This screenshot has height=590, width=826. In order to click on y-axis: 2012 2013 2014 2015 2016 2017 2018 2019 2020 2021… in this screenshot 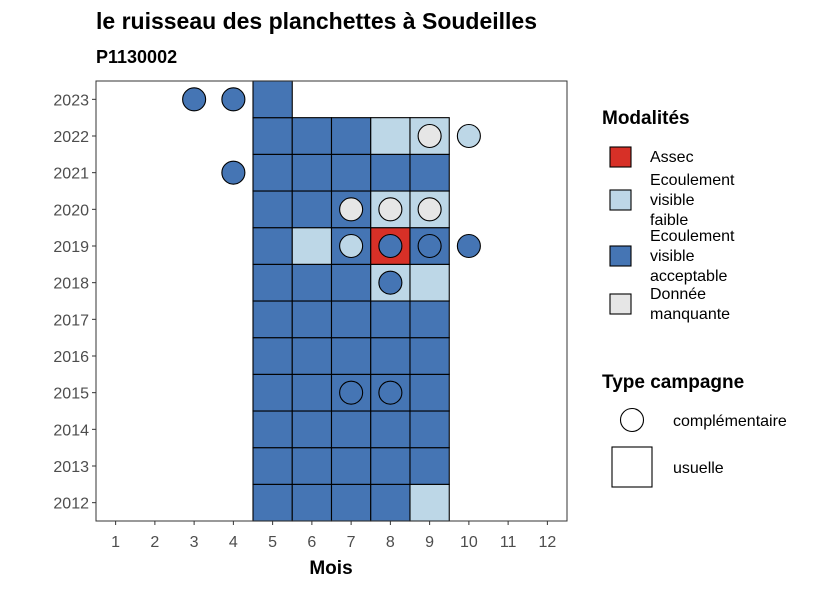, I will do `click(74, 302)`.